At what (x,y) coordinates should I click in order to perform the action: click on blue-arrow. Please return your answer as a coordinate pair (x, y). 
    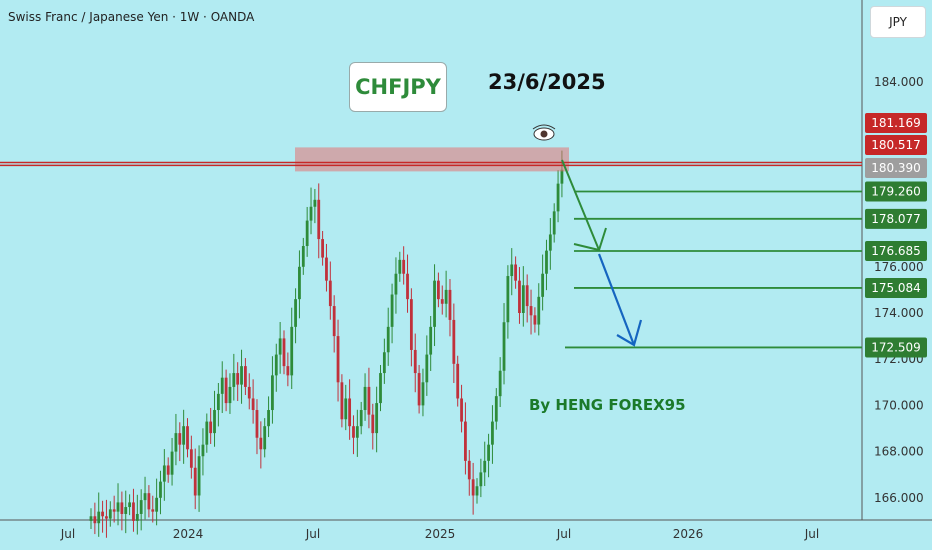
    Looking at the image, I should click on (620, 300).